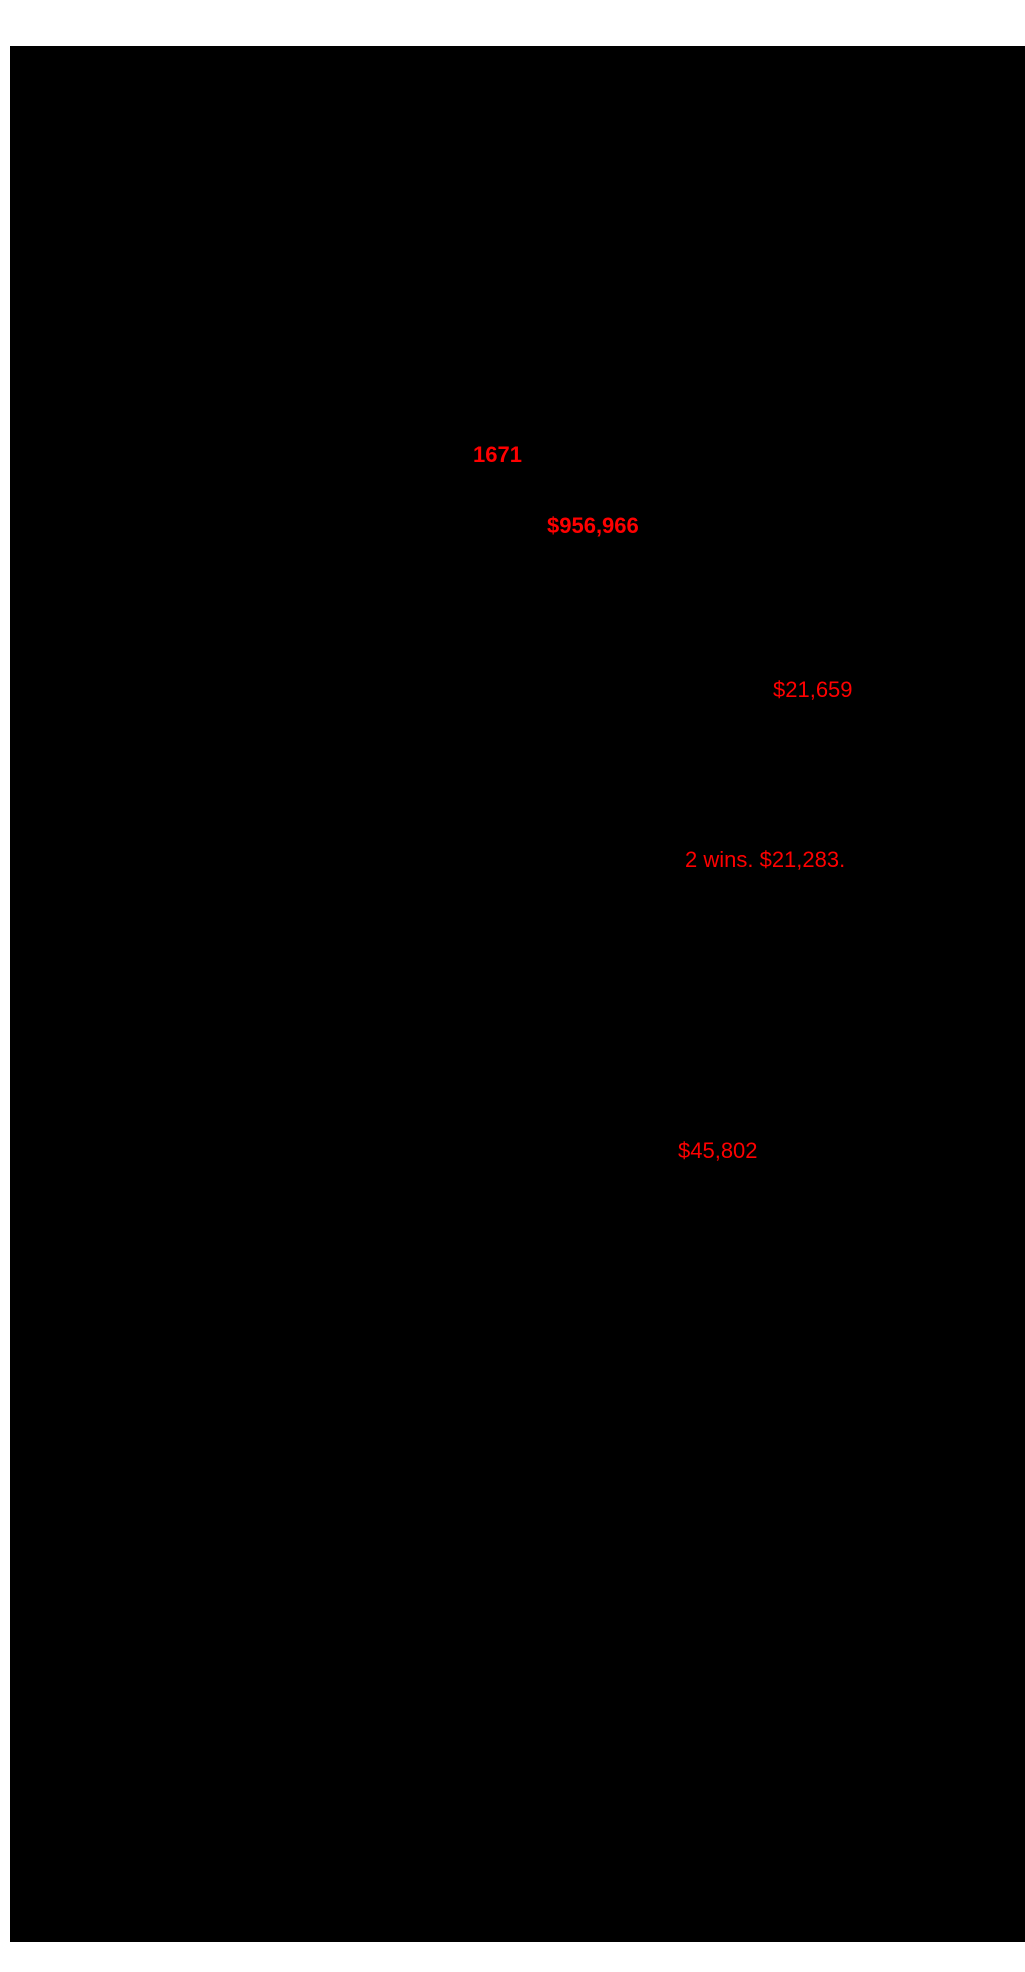  Describe the element at coordinates (593, 525) in the screenshot. I see `stat-earnings-956966: $956,966` at that location.